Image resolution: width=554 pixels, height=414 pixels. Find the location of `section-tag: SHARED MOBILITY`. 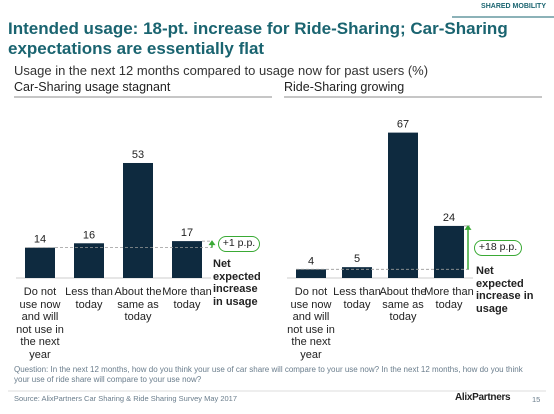

section-tag: SHARED MOBILITY is located at coordinates (513, 6).